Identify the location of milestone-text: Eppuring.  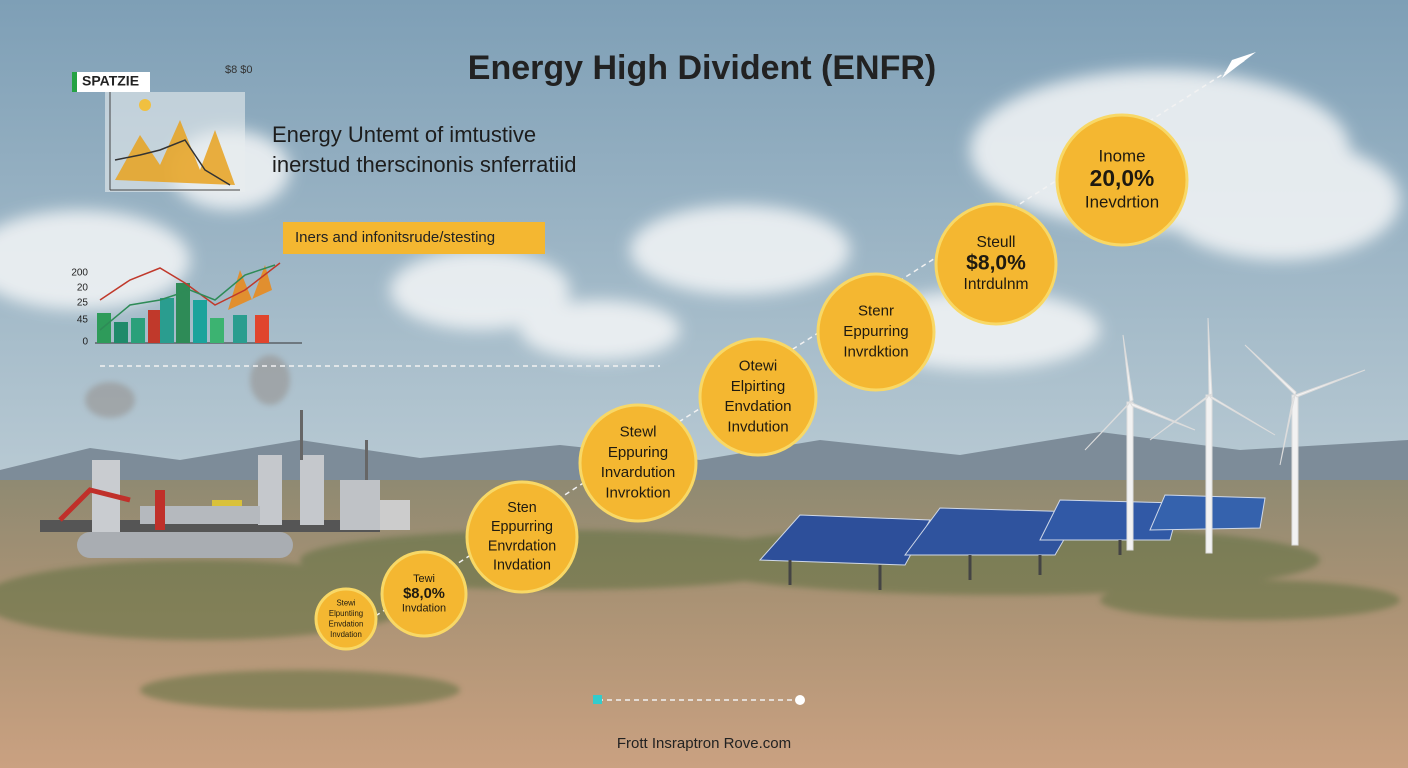
(638, 452).